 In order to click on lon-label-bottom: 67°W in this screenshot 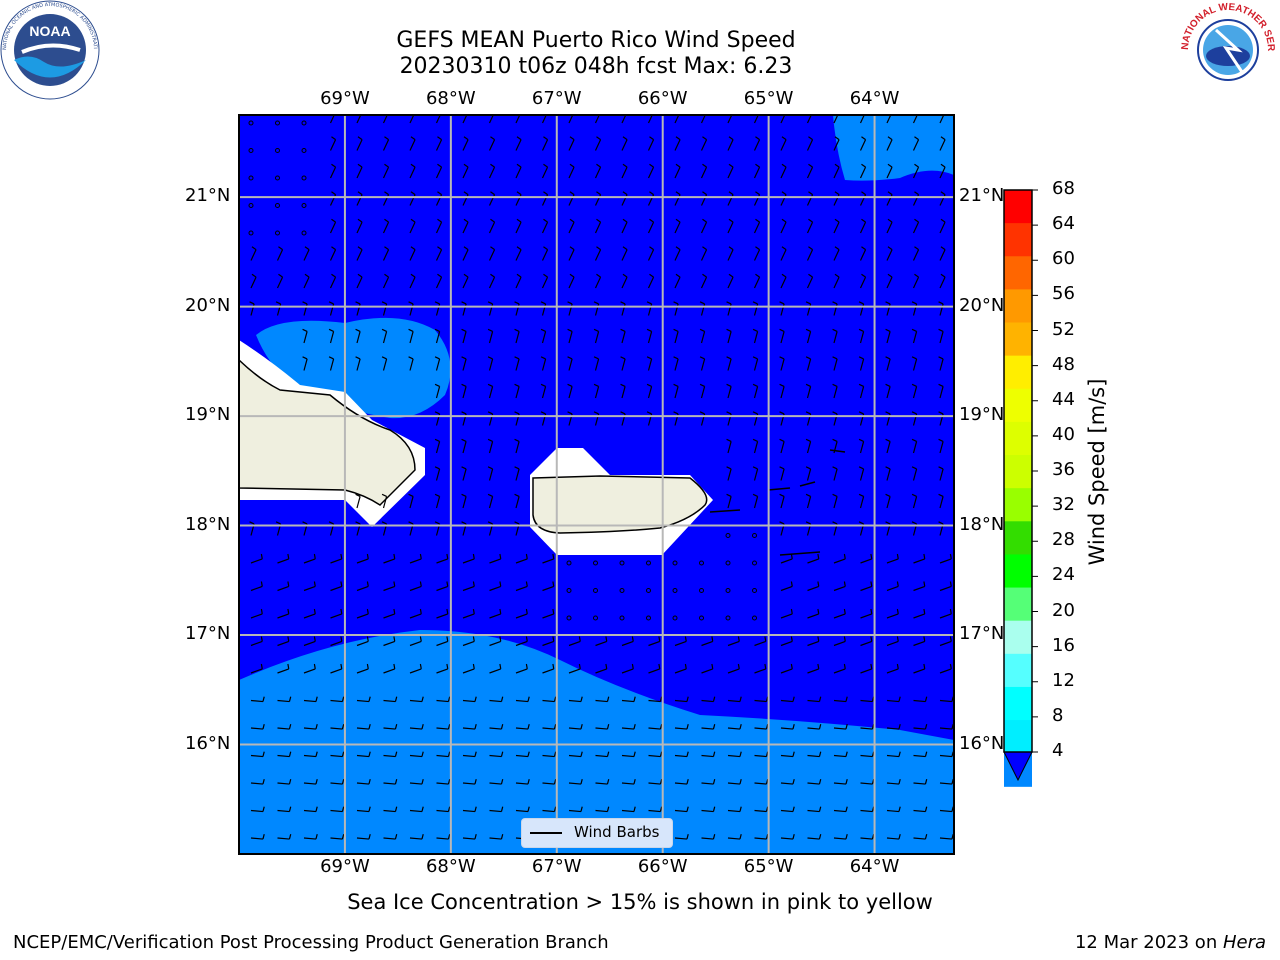, I will do `click(556, 866)`.